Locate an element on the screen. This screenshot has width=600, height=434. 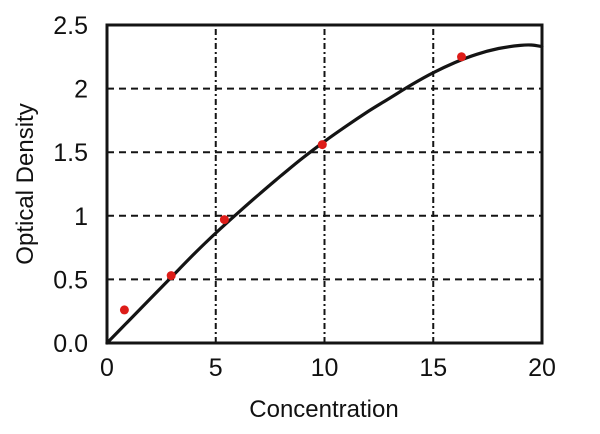
x-tick-label: 5 is located at coordinates (216, 368).